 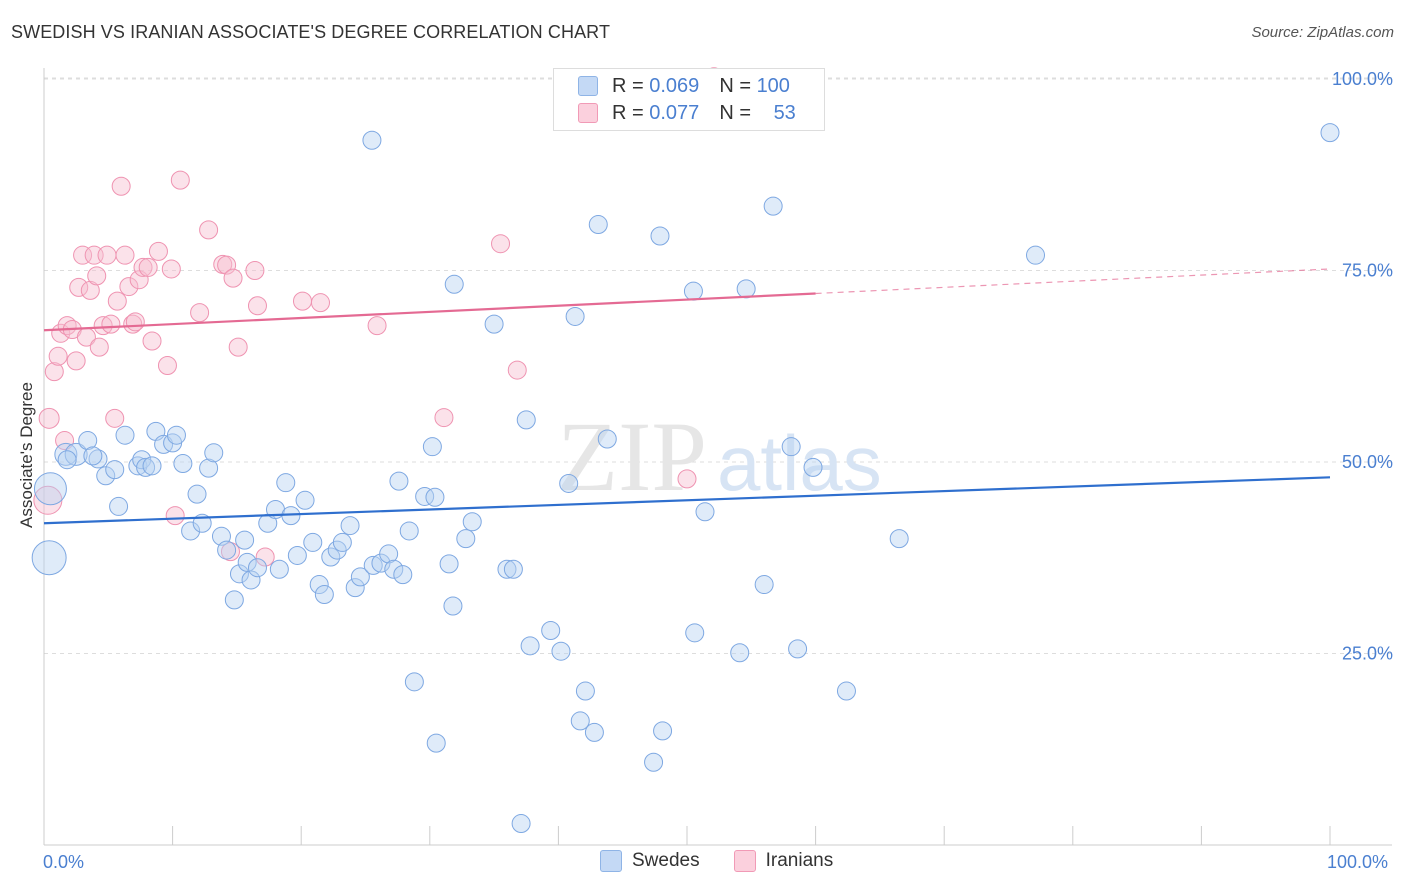 I want to click on iranians-trend-extension, so click(x=1073, y=281).